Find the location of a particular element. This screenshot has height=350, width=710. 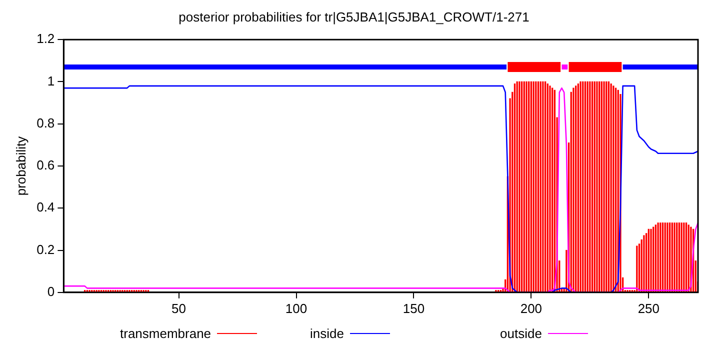

legend-label: inside is located at coordinates (327, 333).